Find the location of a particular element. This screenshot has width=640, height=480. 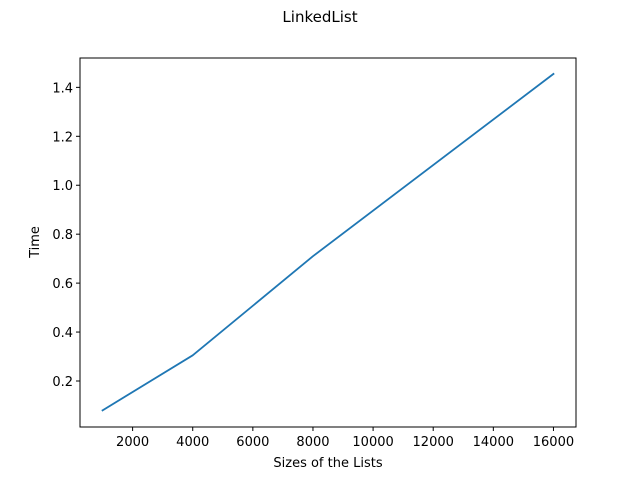

x-tick-label: 16000 is located at coordinates (553, 442).